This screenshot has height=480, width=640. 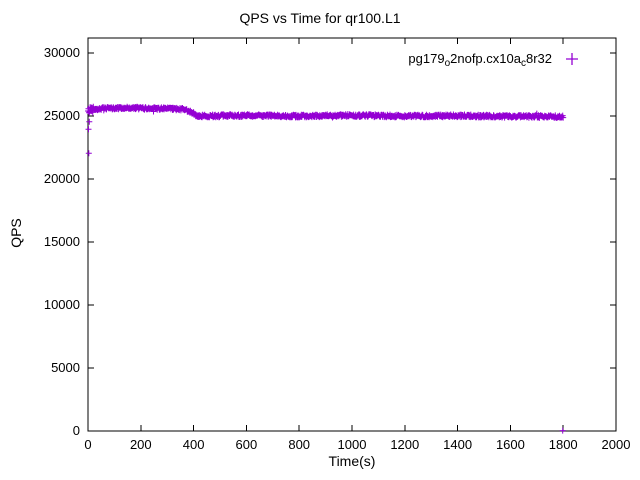 What do you see at coordinates (320, 18) in the screenshot?
I see `chart-title: QPS vs Time for qr100.L1` at bounding box center [320, 18].